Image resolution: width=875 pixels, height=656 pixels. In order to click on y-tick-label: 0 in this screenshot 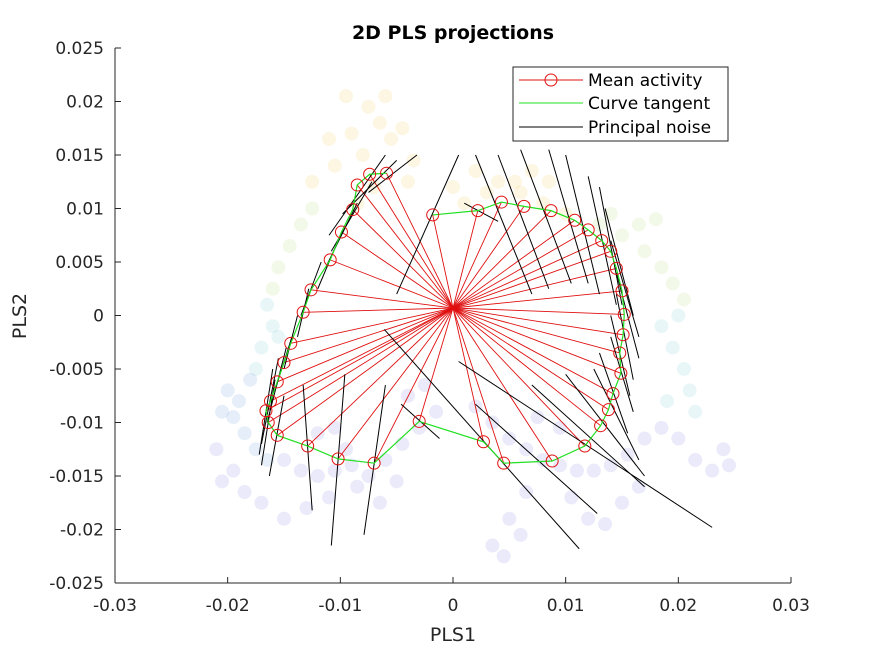, I will do `click(98, 317)`.